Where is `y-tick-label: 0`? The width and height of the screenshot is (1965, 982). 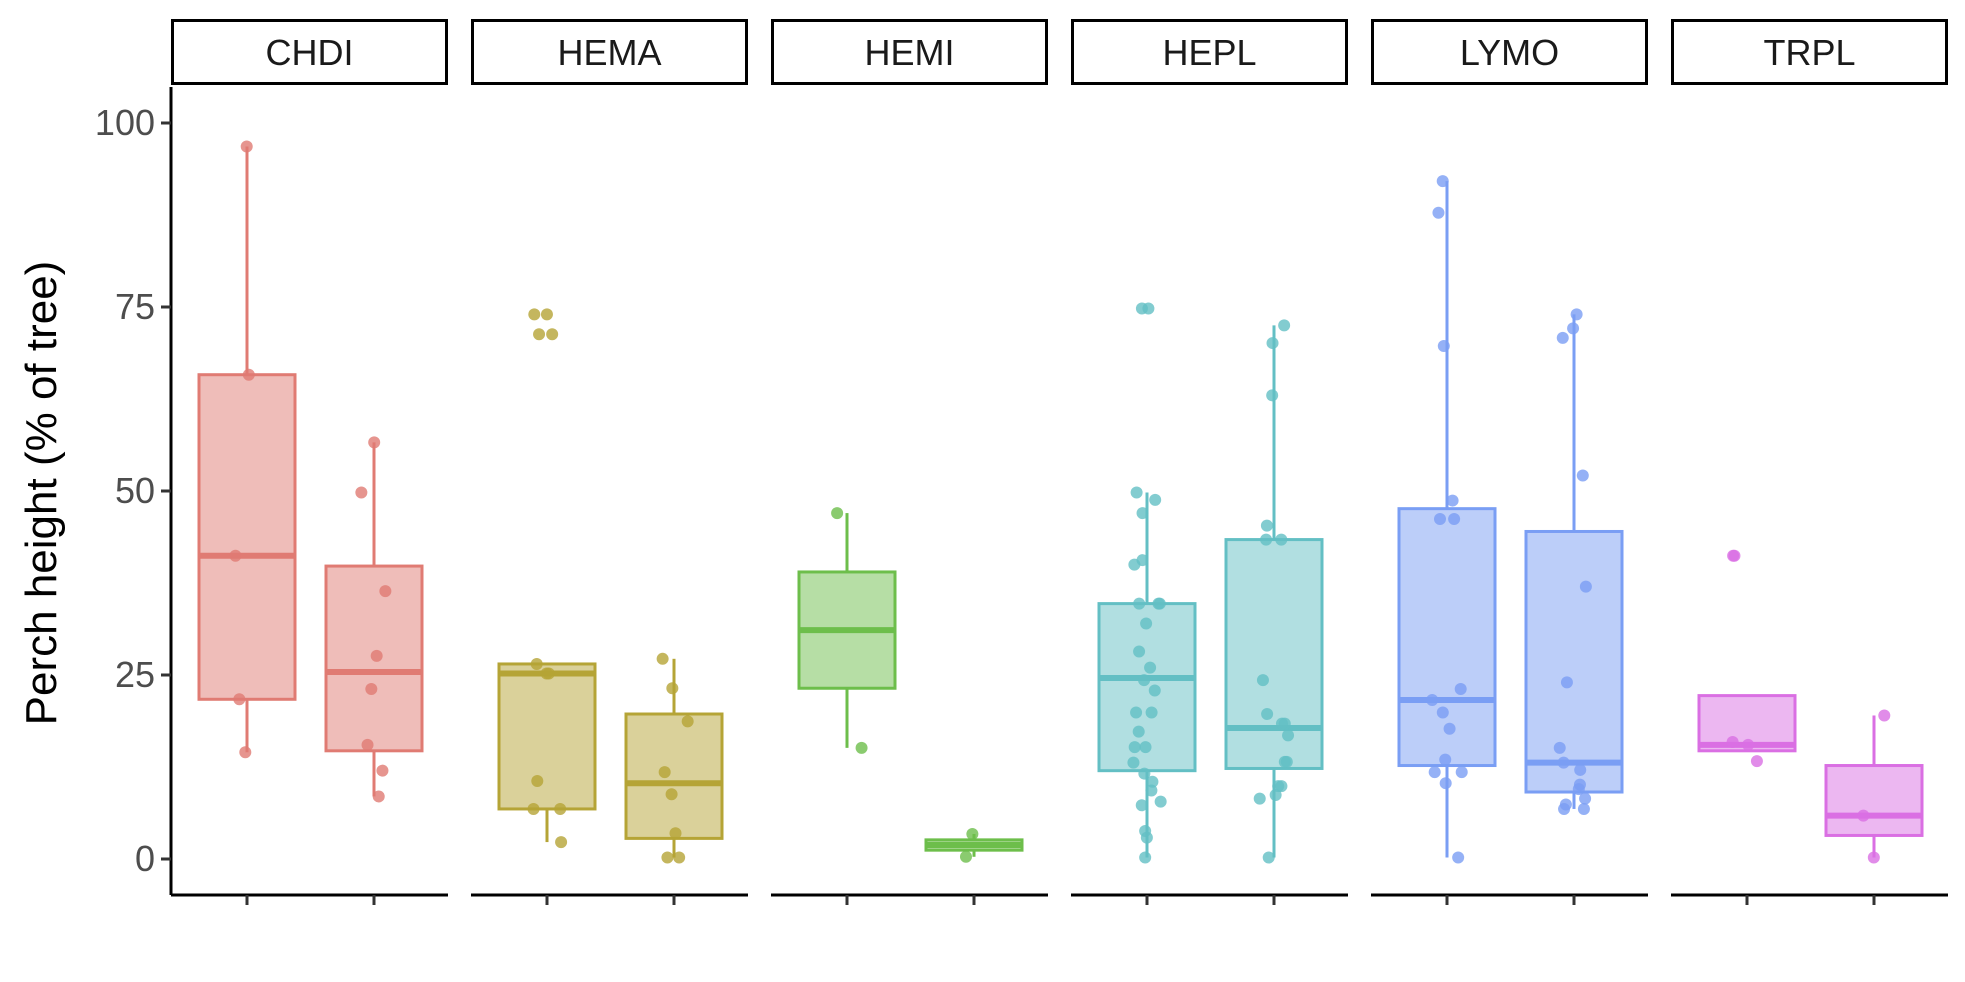
y-tick-label: 0 is located at coordinates (145, 858).